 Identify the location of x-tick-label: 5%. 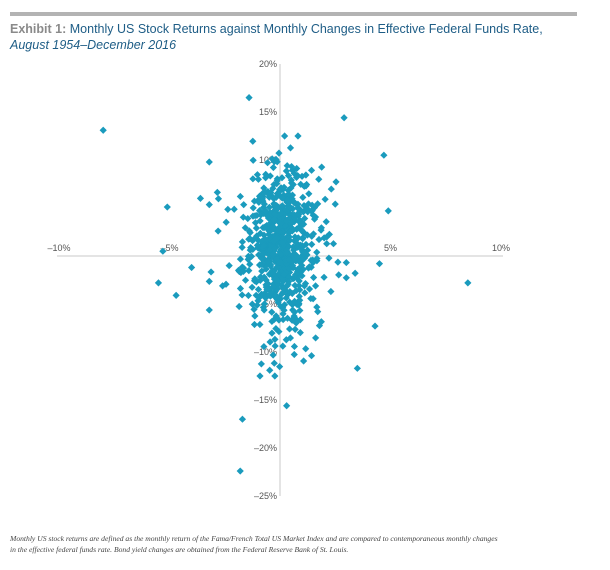
(390, 248).